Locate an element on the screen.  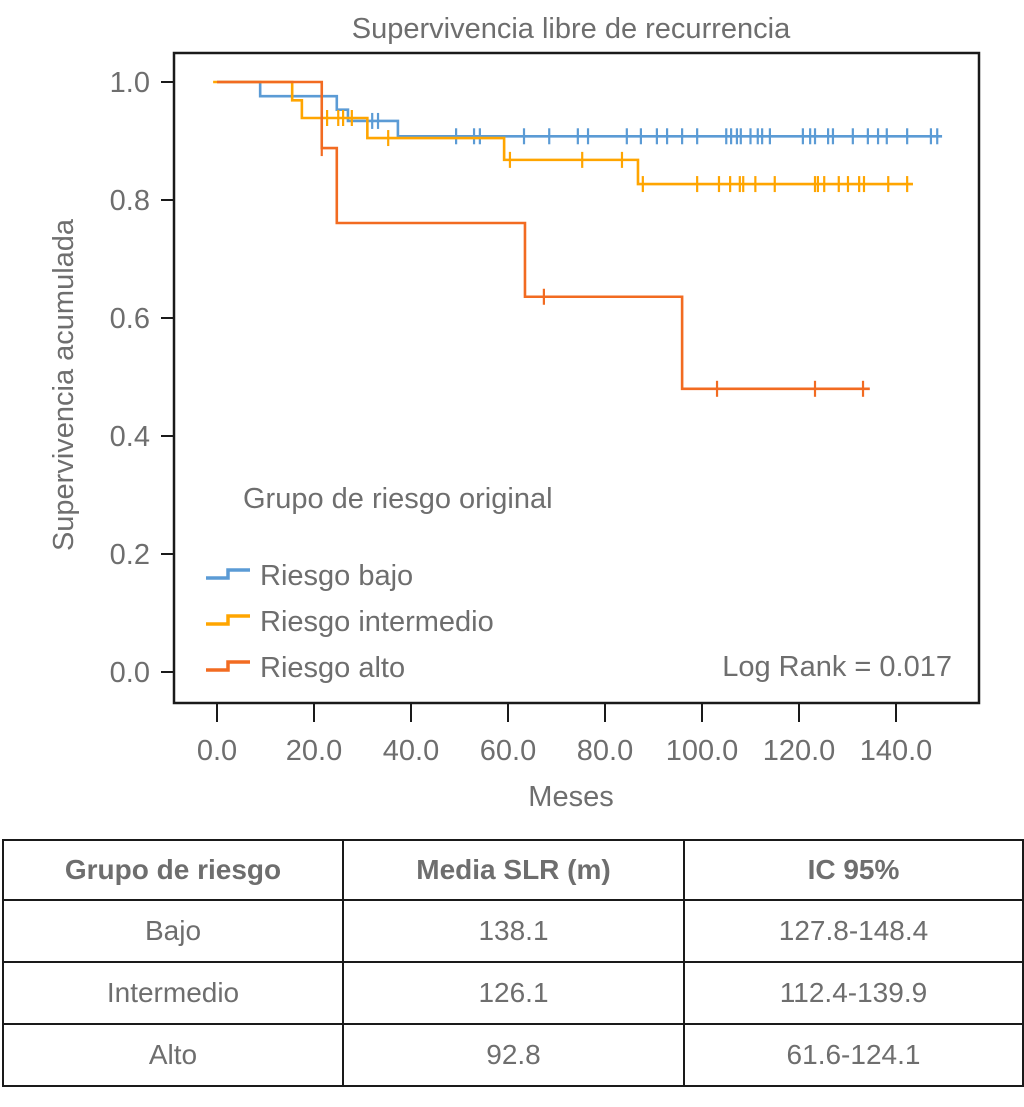
x-tick-label: 80.0 is located at coordinates (605, 751).